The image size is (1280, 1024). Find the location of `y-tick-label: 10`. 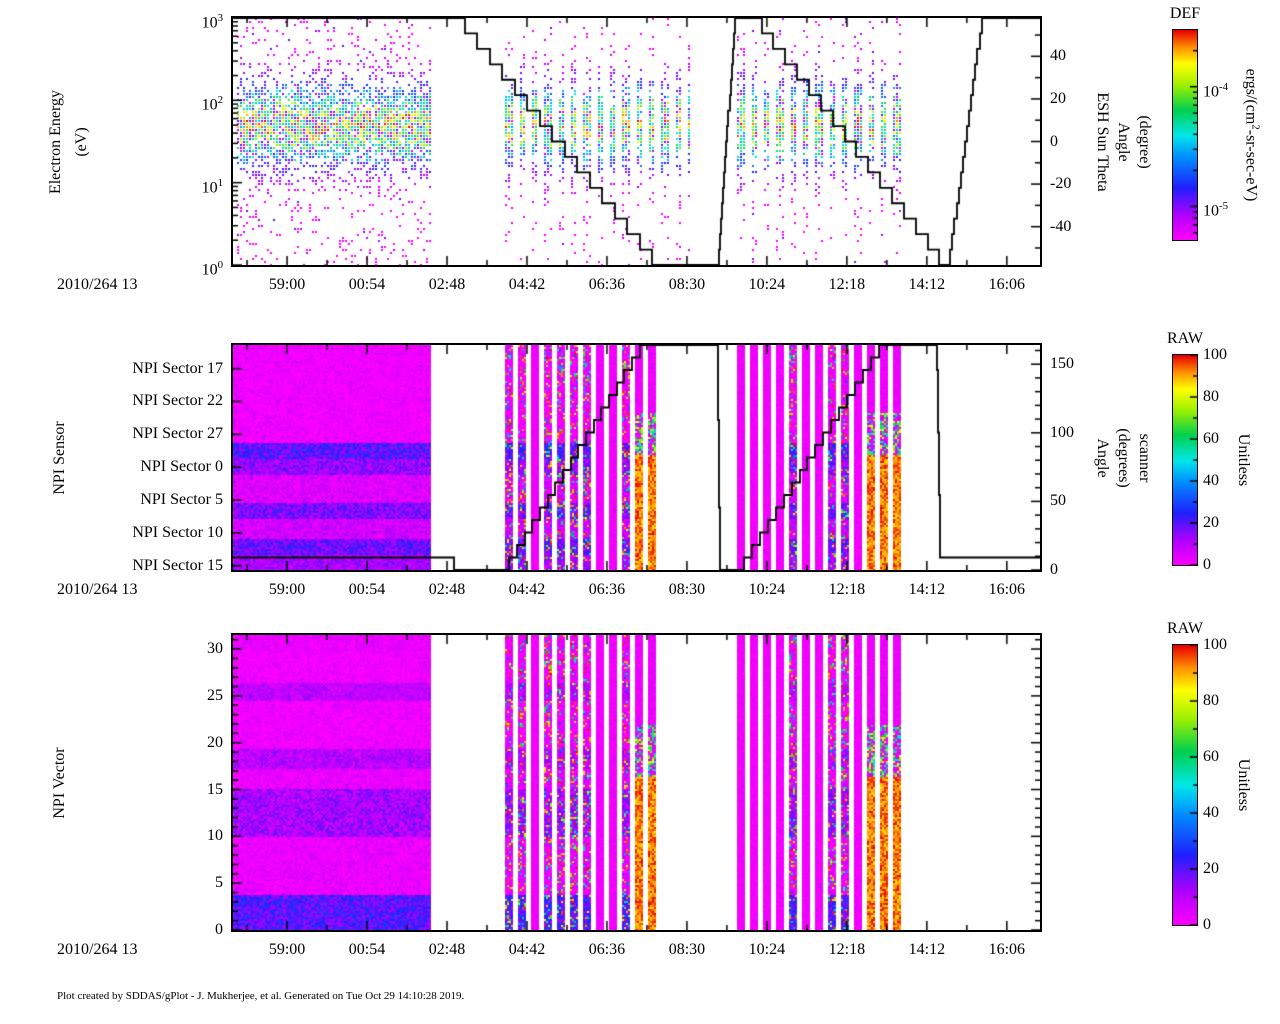

y-tick-label: 10 is located at coordinates (215, 836).